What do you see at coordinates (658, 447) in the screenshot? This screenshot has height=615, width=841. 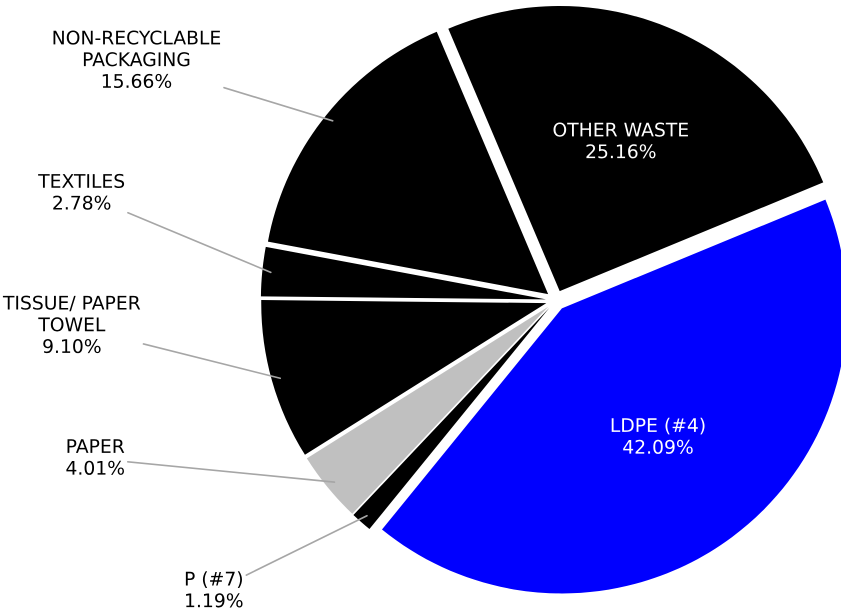 I see `data-label: 42.09%` at bounding box center [658, 447].